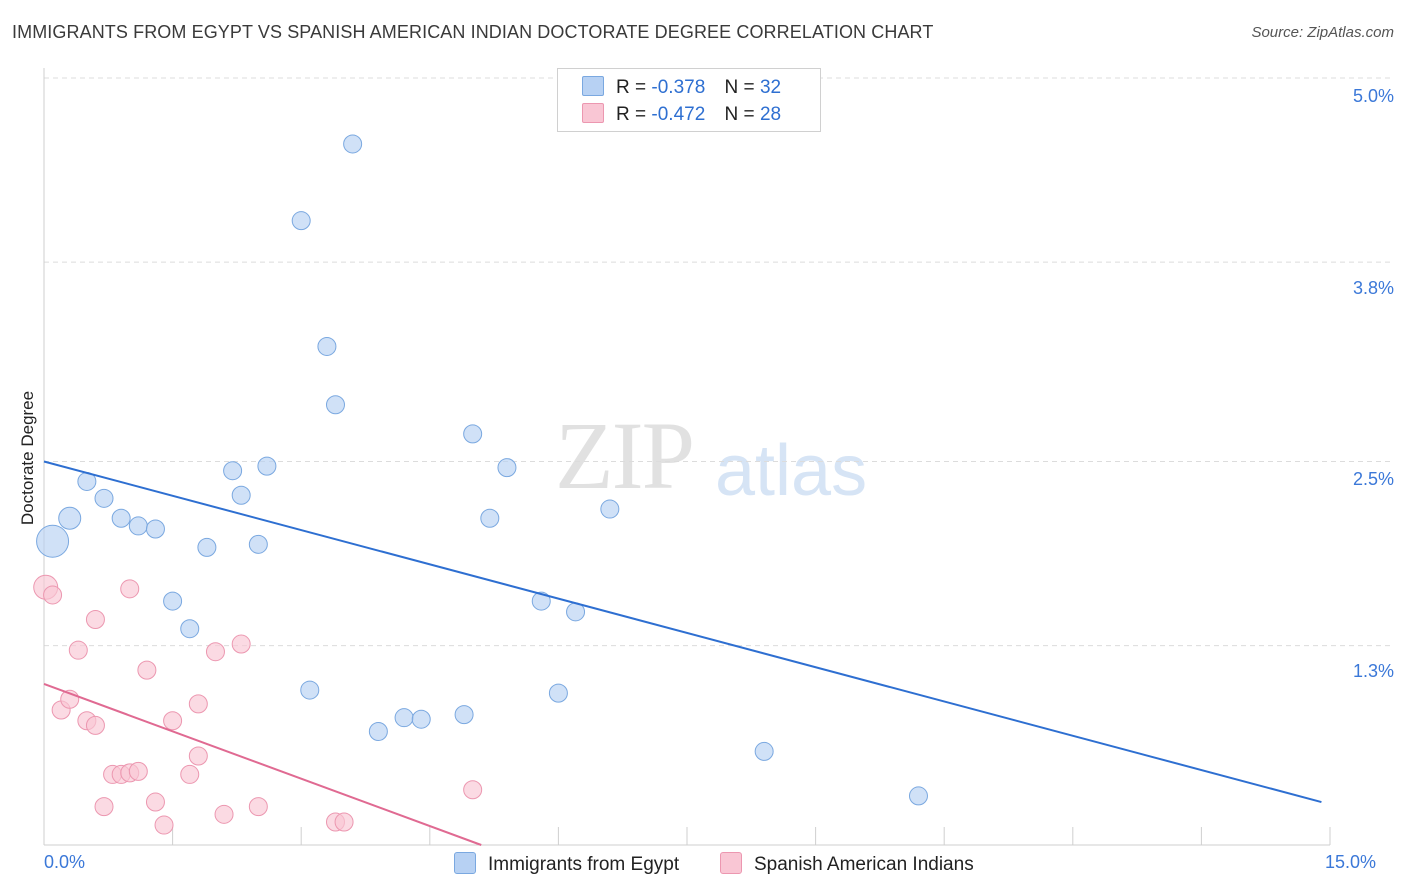 The image size is (1406, 892). I want to click on correlation-legend: R = -0.378 N = 32 R = -0.472 N = 28, so click(689, 100).